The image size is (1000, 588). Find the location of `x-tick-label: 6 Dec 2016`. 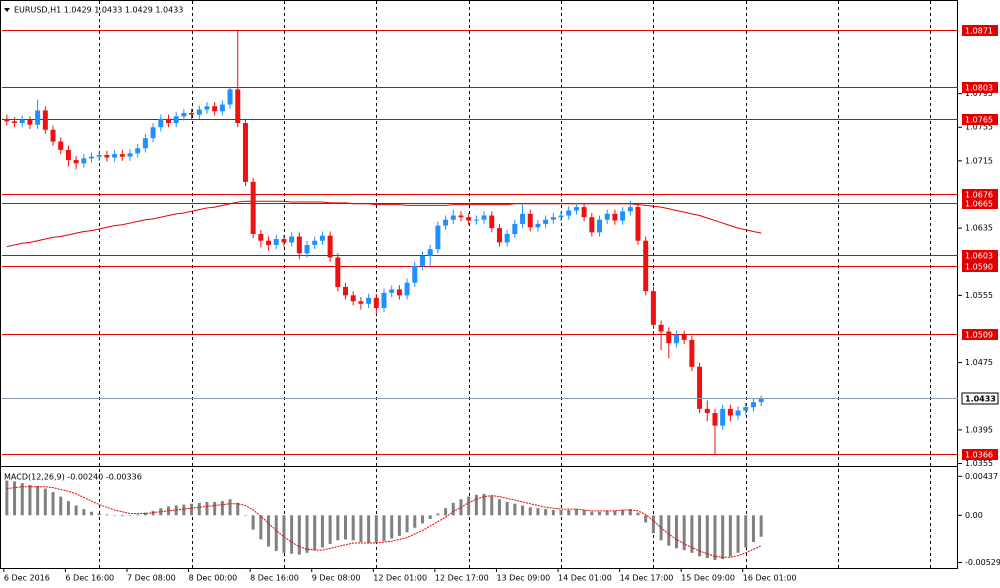

x-tick-label: 6 Dec 2016 is located at coordinates (27, 578).